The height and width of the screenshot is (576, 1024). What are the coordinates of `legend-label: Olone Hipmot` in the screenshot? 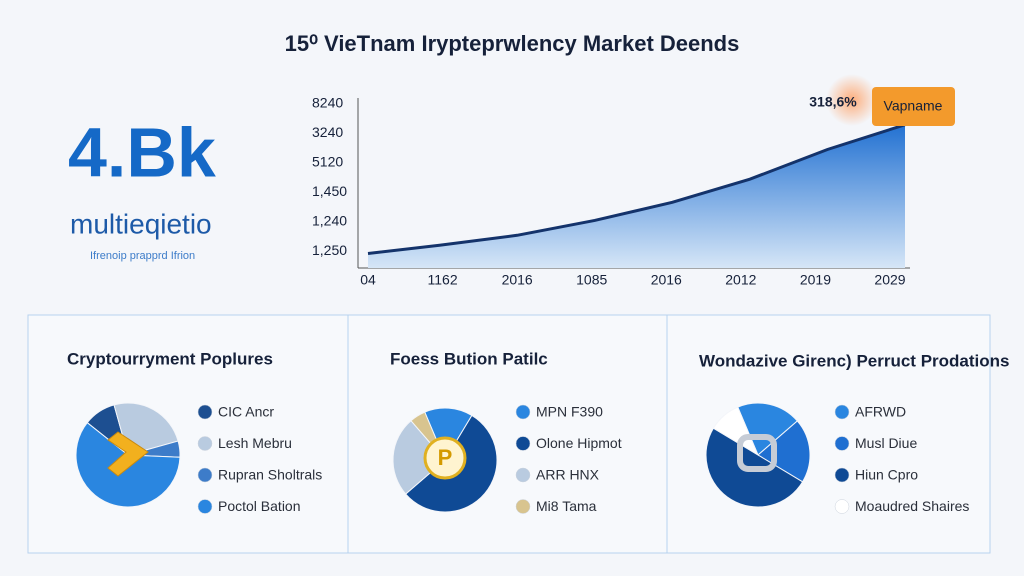 It's located at (579, 443).